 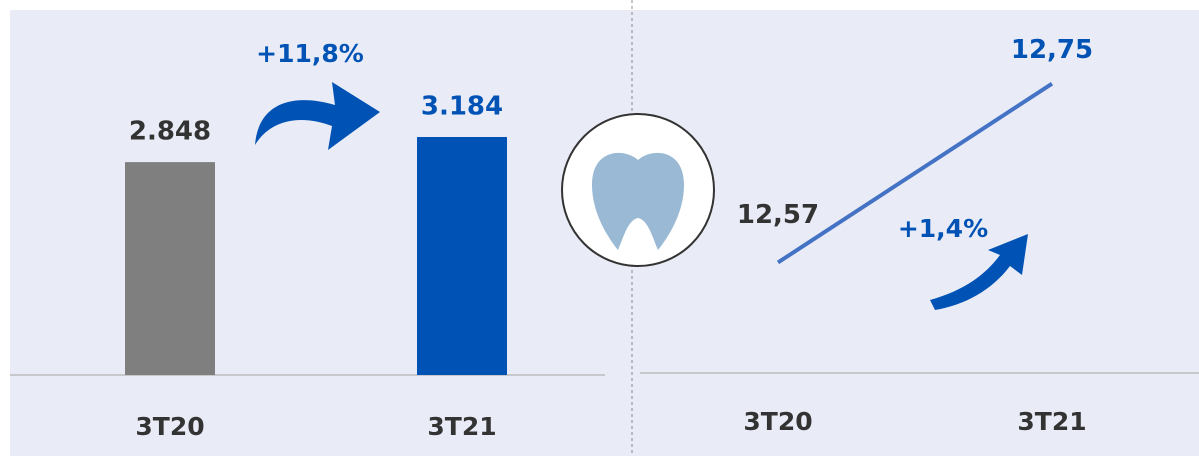 What do you see at coordinates (778, 215) in the screenshot?
I see `value-label: 12,57` at bounding box center [778, 215].